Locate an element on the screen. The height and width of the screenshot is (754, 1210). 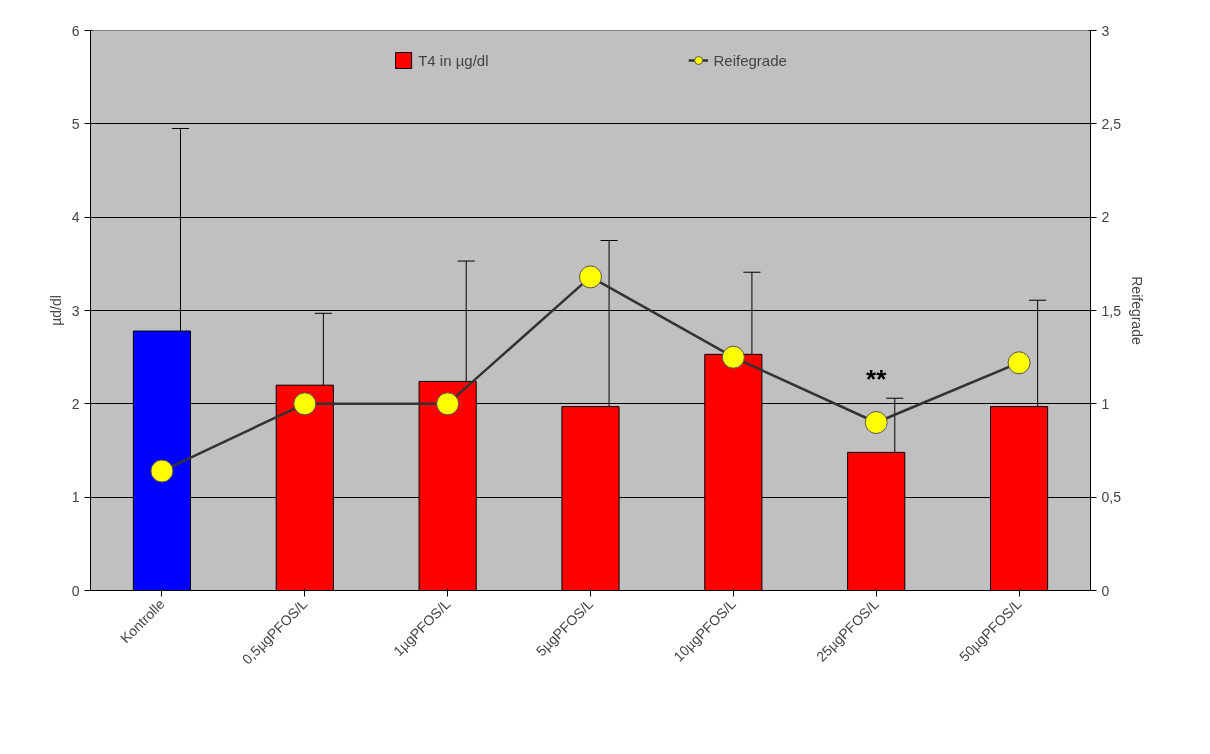
legend-label: Reifegrade is located at coordinates (750, 60).